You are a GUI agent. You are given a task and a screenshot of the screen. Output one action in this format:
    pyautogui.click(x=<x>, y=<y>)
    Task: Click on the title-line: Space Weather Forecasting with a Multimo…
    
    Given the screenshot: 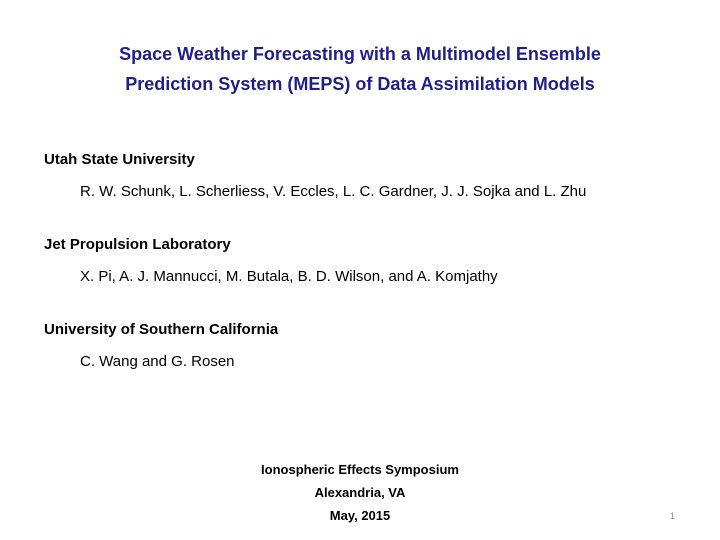 What is the action you would take?
    pyautogui.click(x=360, y=54)
    